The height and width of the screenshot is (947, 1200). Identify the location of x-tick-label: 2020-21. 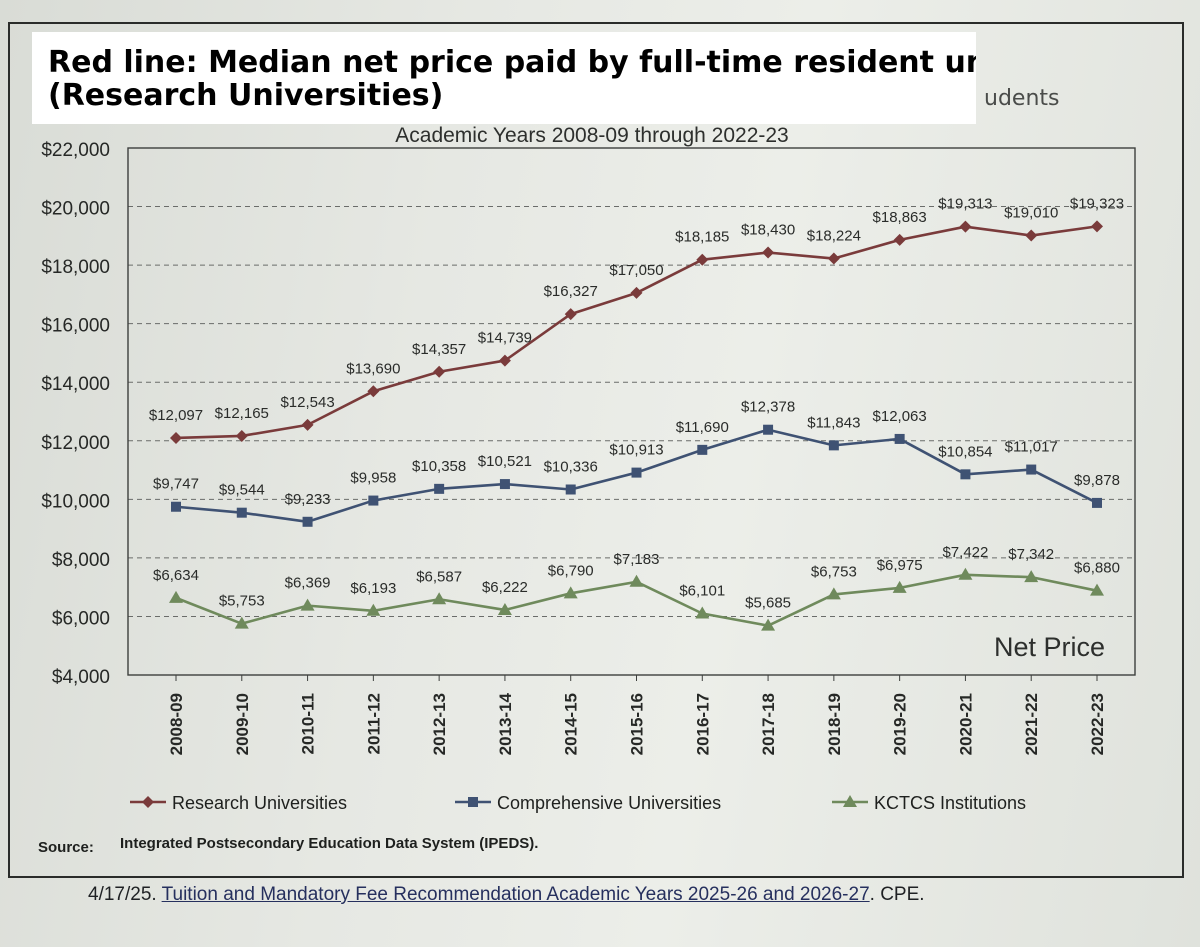
(965, 724).